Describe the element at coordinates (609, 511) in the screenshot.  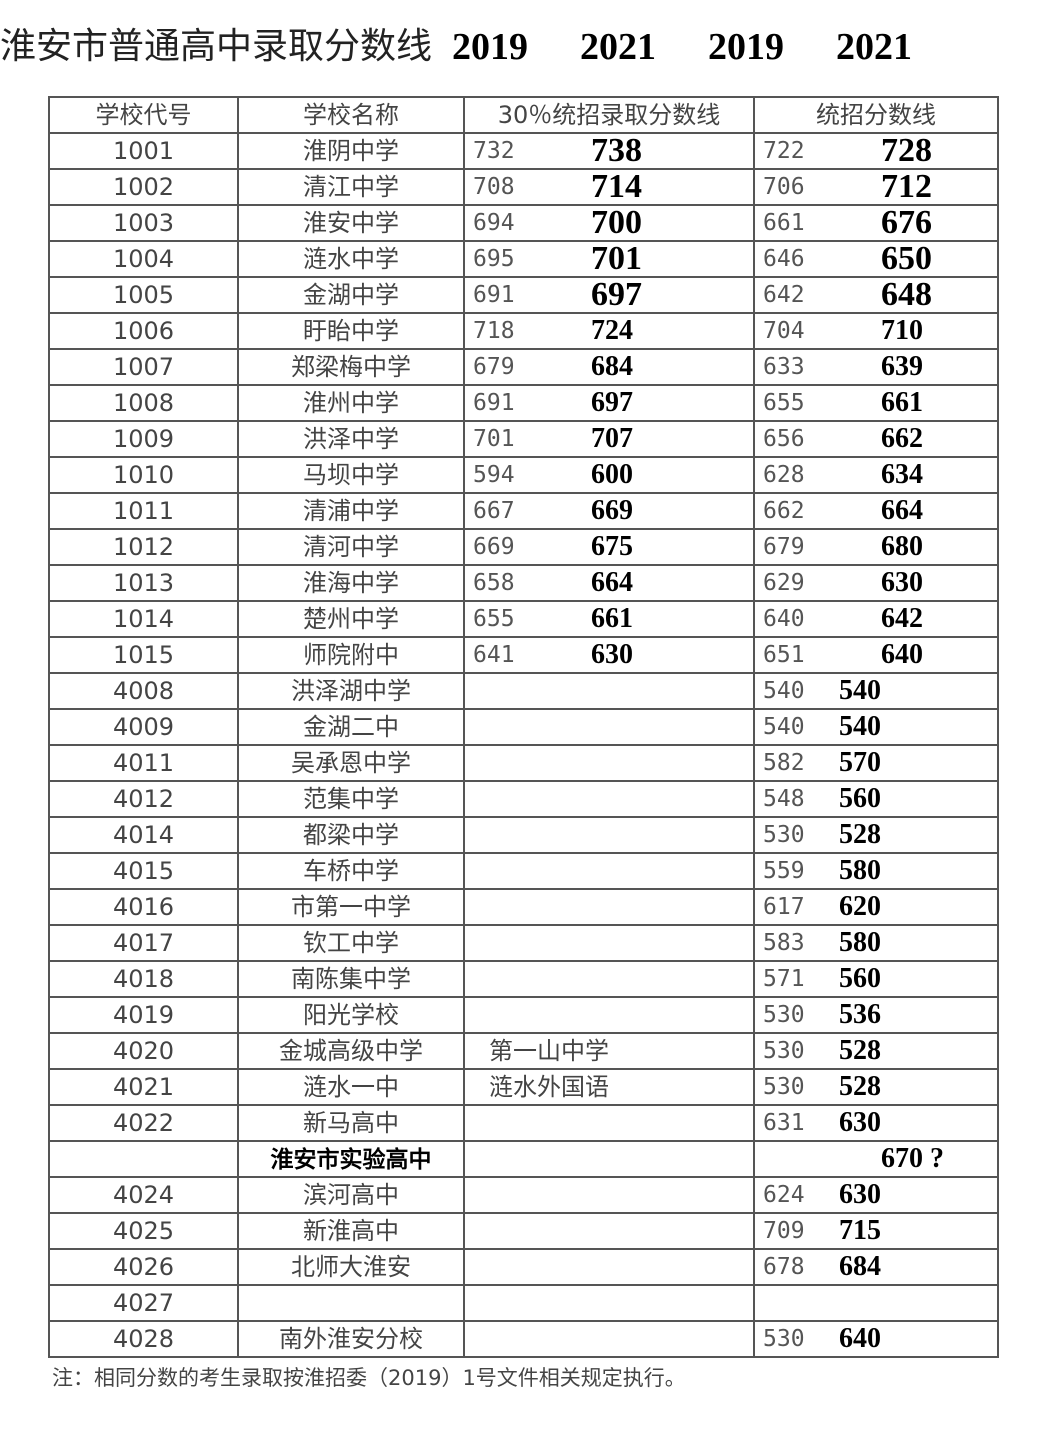
I see `30pct-cell: 667 669` at that location.